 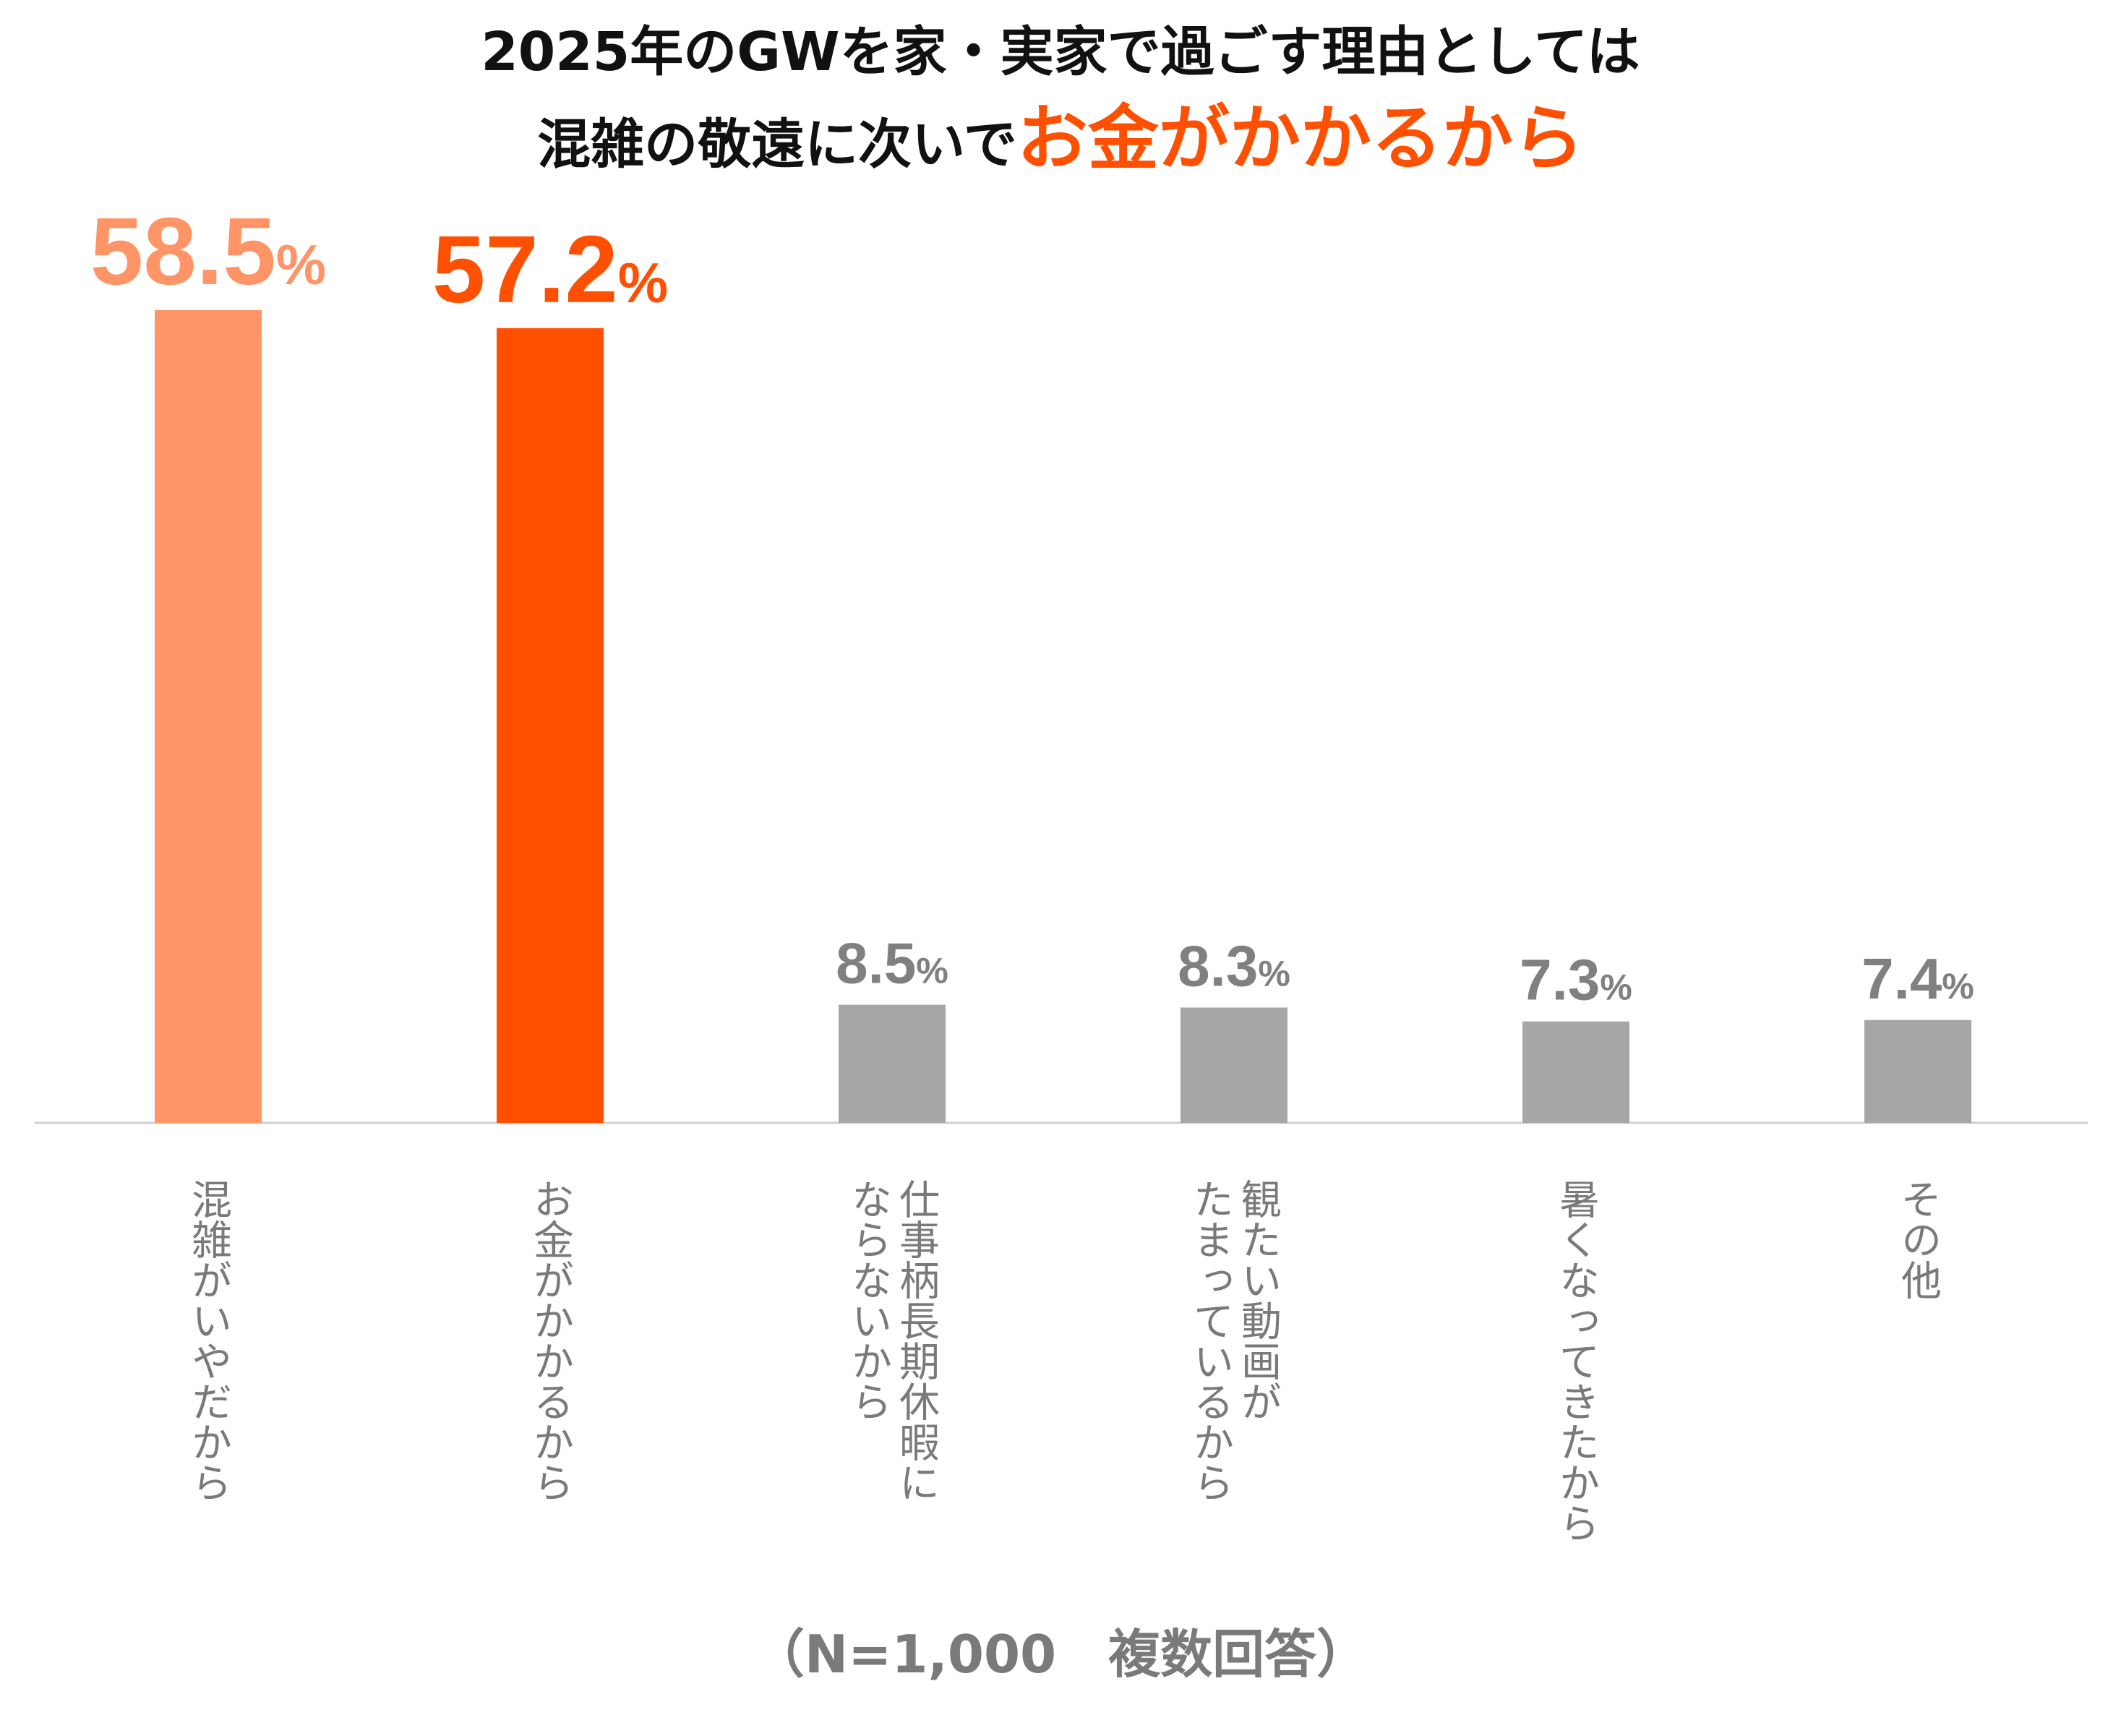 What do you see at coordinates (1258, 1300) in the screenshot?
I see `category-label-4-line-1: 観たい動画が` at bounding box center [1258, 1300].